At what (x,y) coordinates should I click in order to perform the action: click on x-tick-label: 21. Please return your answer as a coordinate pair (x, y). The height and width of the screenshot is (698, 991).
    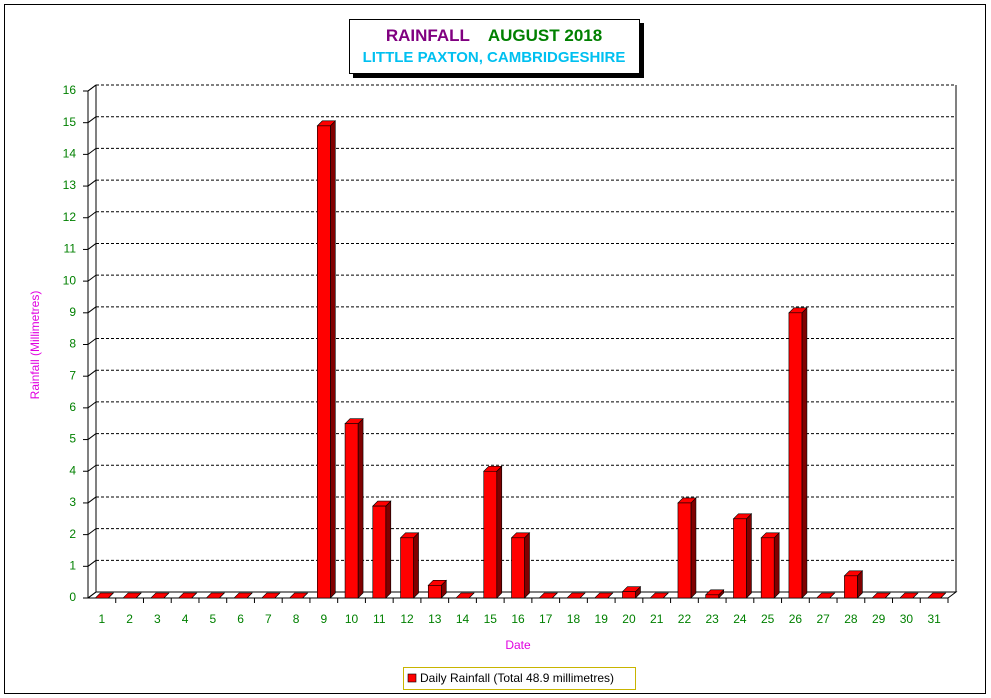
    Looking at the image, I should click on (657, 619).